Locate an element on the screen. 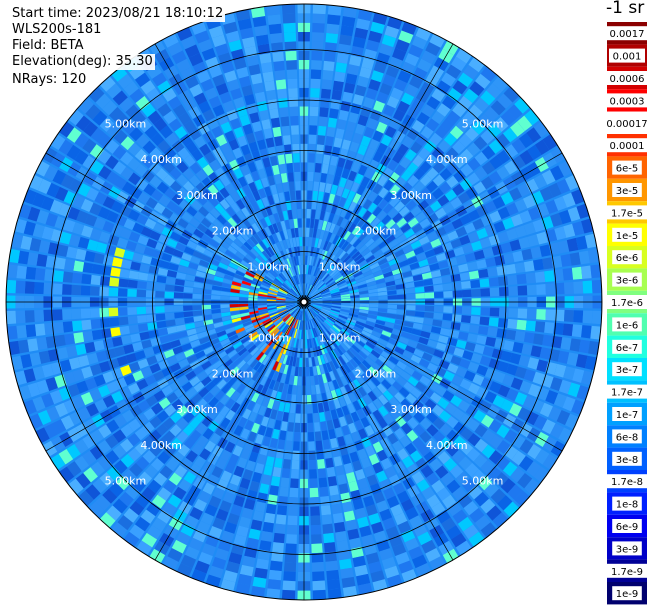 The width and height of the screenshot is (647, 607). elevation-label: Elevation(deg): 35.30 is located at coordinates (82, 62).